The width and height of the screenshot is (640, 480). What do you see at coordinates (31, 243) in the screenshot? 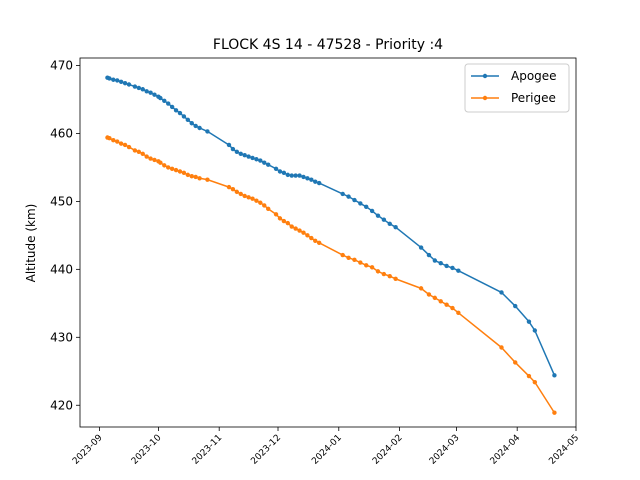
I see `y-axis-label: Altitude (km)` at bounding box center [31, 243].